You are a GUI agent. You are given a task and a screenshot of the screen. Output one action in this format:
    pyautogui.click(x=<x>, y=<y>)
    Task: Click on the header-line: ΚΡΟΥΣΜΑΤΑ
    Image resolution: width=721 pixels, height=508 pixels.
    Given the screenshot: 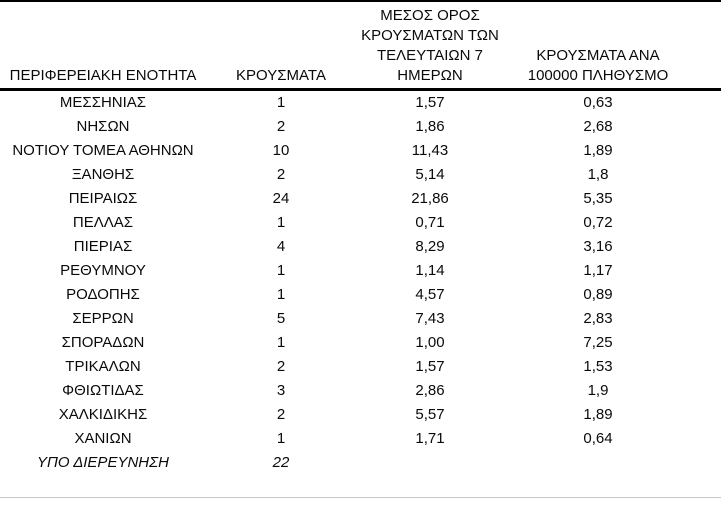 What is the action you would take?
    pyautogui.click(x=281, y=75)
    